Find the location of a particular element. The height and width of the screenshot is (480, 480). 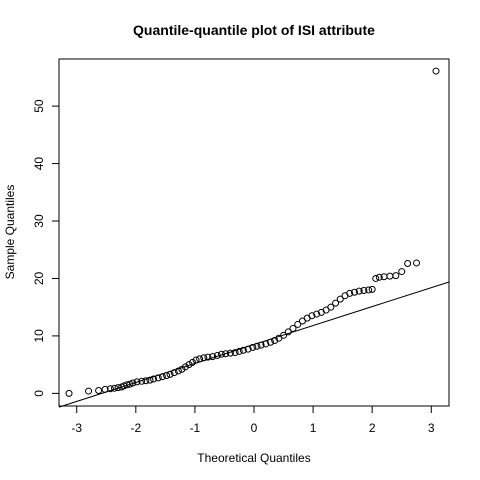

x-tick-label: 1 is located at coordinates (313, 428).